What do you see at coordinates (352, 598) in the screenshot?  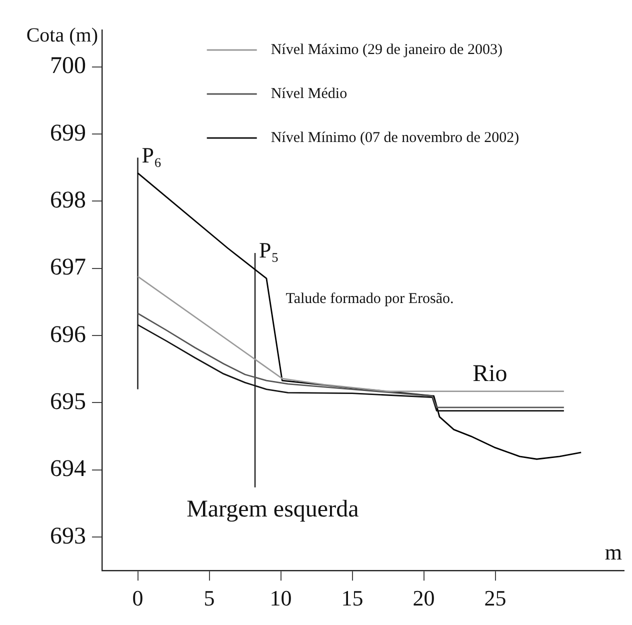 I see `x-tick-label: 15` at bounding box center [352, 598].